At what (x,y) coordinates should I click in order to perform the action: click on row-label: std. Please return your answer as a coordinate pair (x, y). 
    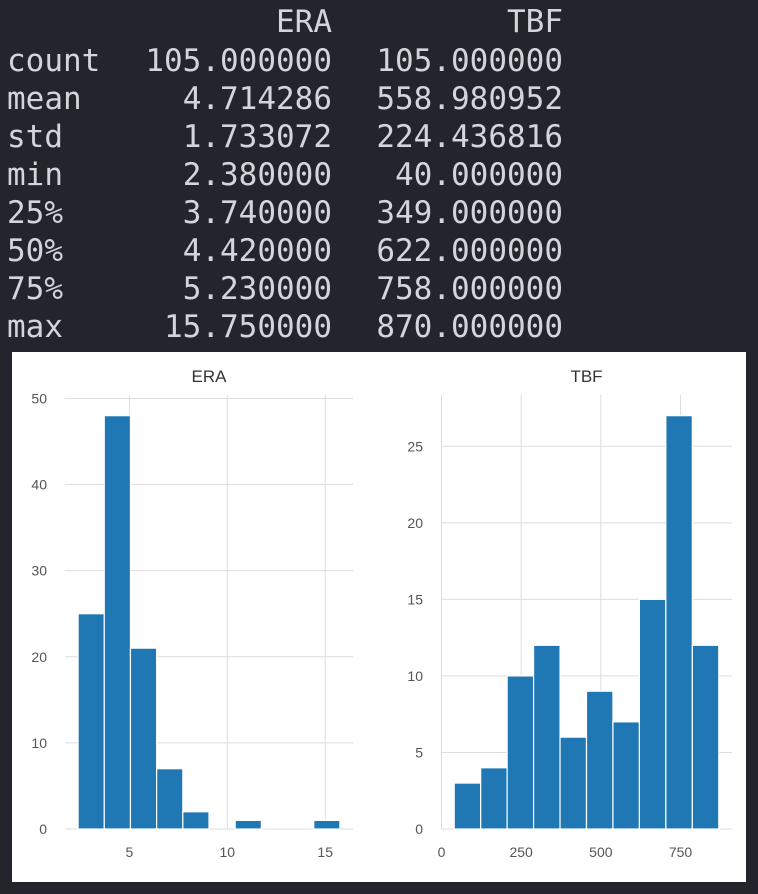
    Looking at the image, I should click on (35, 137).